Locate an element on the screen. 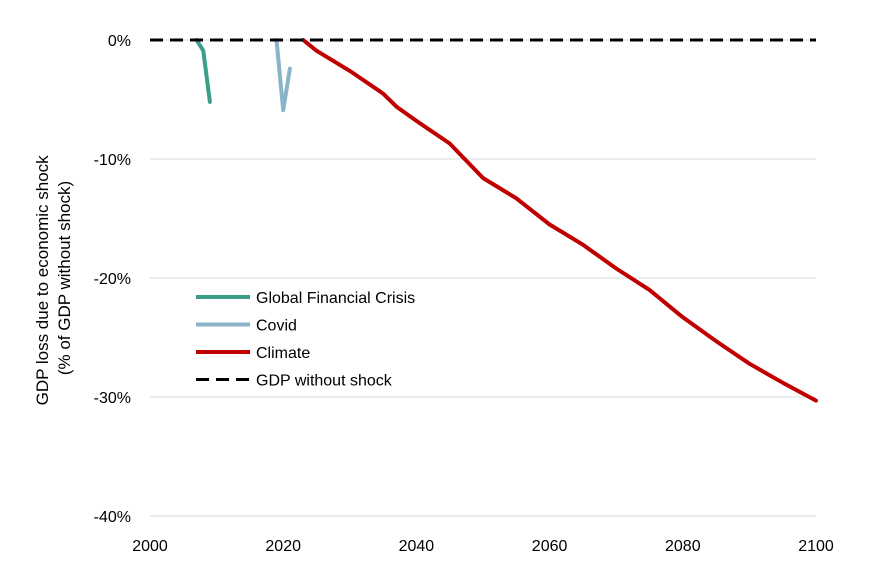 The image size is (884, 562). y-tick-label: -20% is located at coordinates (112, 279).